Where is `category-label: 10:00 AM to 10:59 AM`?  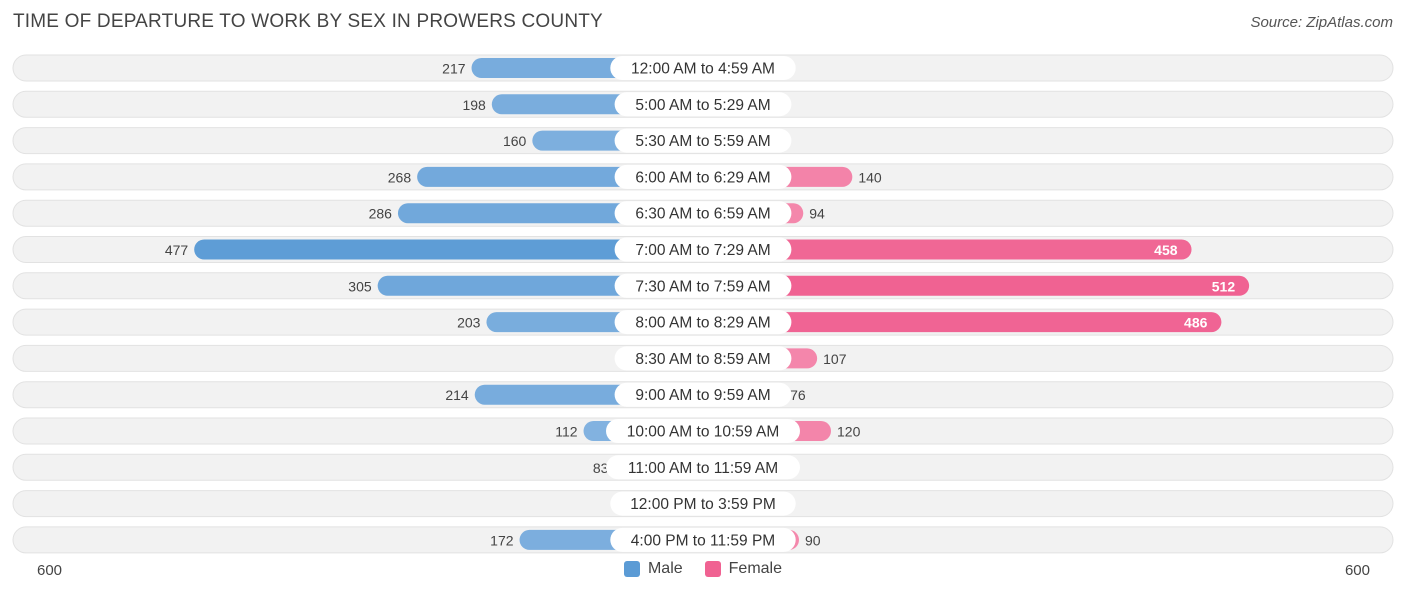 category-label: 10:00 AM to 10:59 AM is located at coordinates (703, 432).